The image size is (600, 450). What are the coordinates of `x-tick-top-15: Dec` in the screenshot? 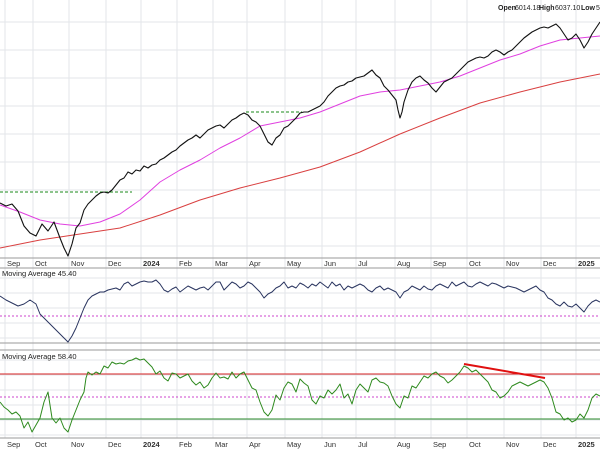 It's located at (550, 263).